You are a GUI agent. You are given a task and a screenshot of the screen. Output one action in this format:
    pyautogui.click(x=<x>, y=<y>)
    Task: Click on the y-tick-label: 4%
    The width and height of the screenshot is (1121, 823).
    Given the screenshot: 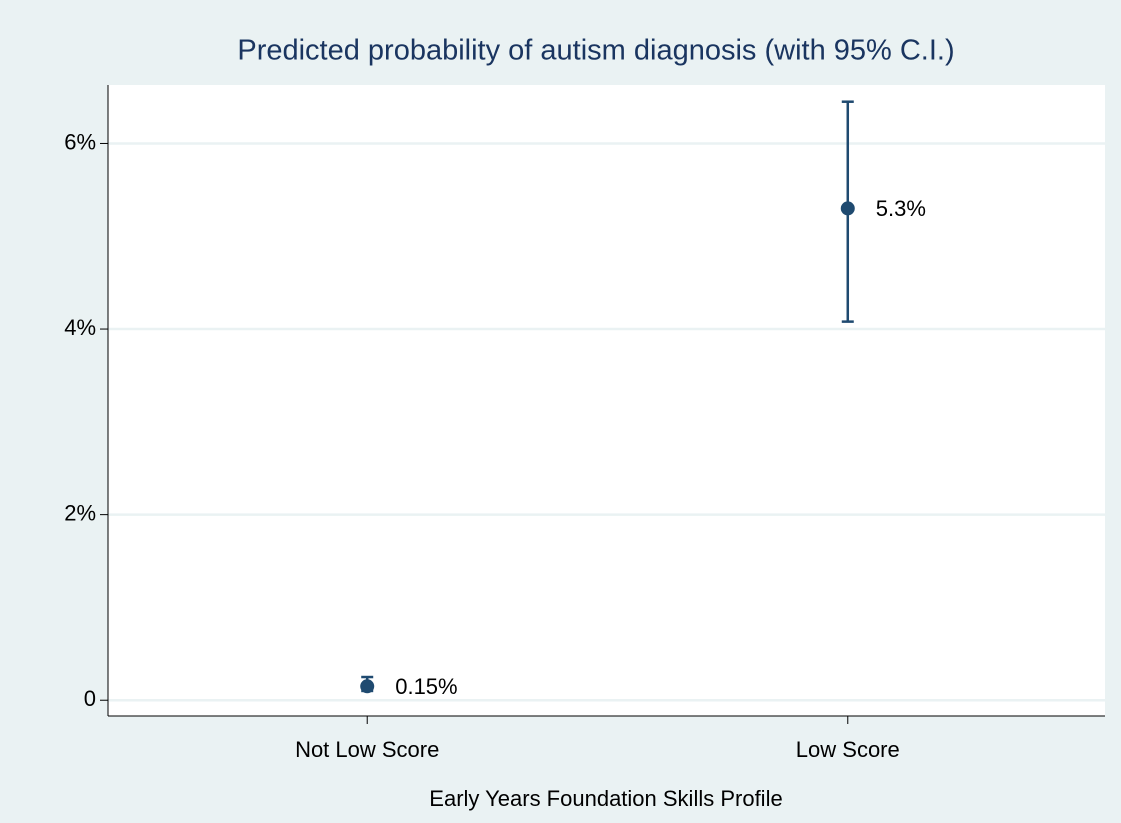 What is the action you would take?
    pyautogui.click(x=80, y=327)
    